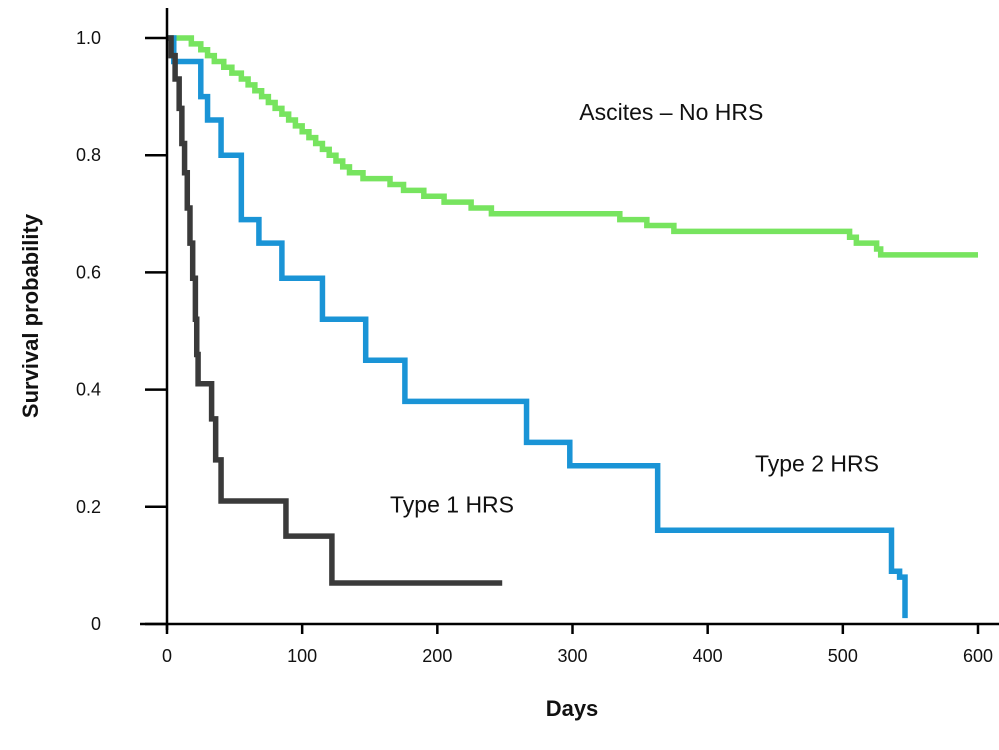  I want to click on x-tick-label: 0, so click(167, 656).